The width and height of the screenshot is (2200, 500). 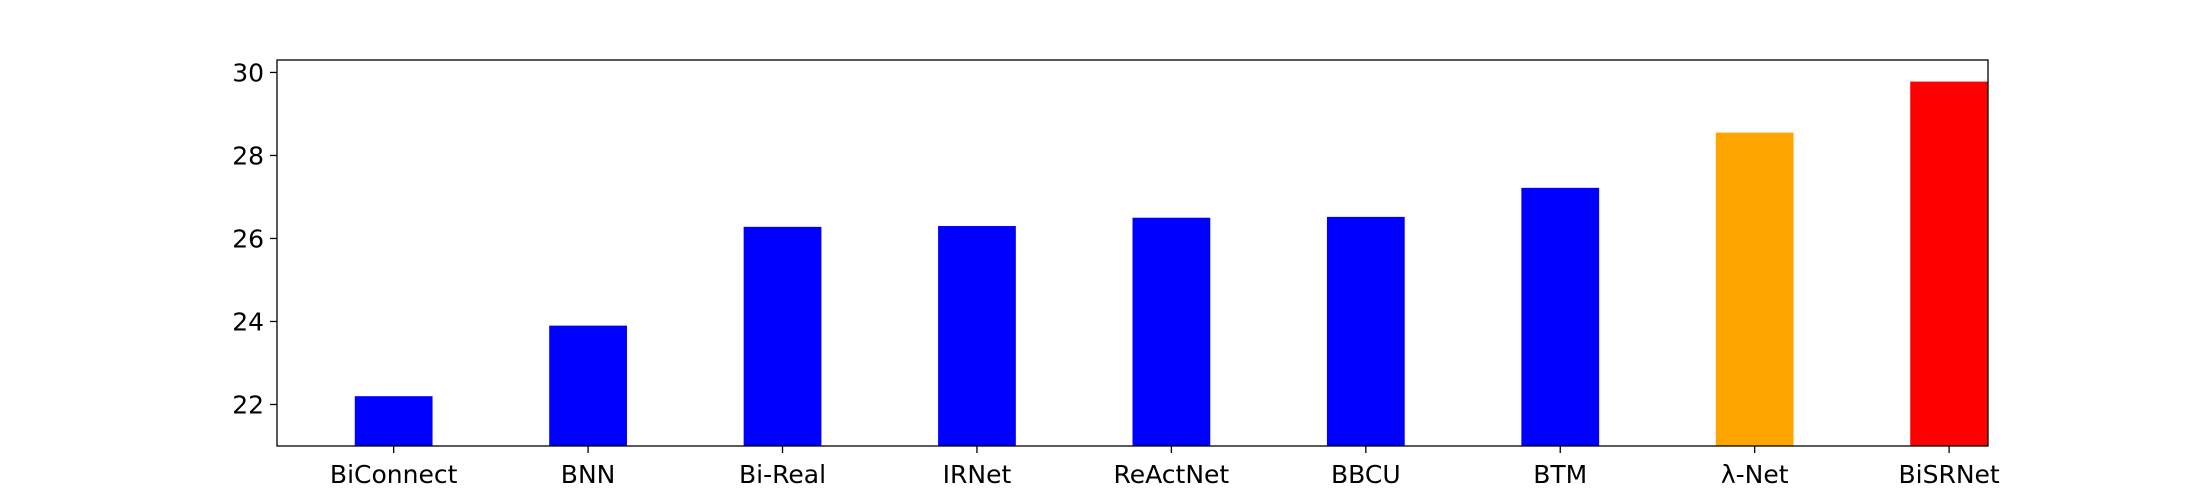 I want to click on y-tick-label: 28, so click(x=248, y=155).